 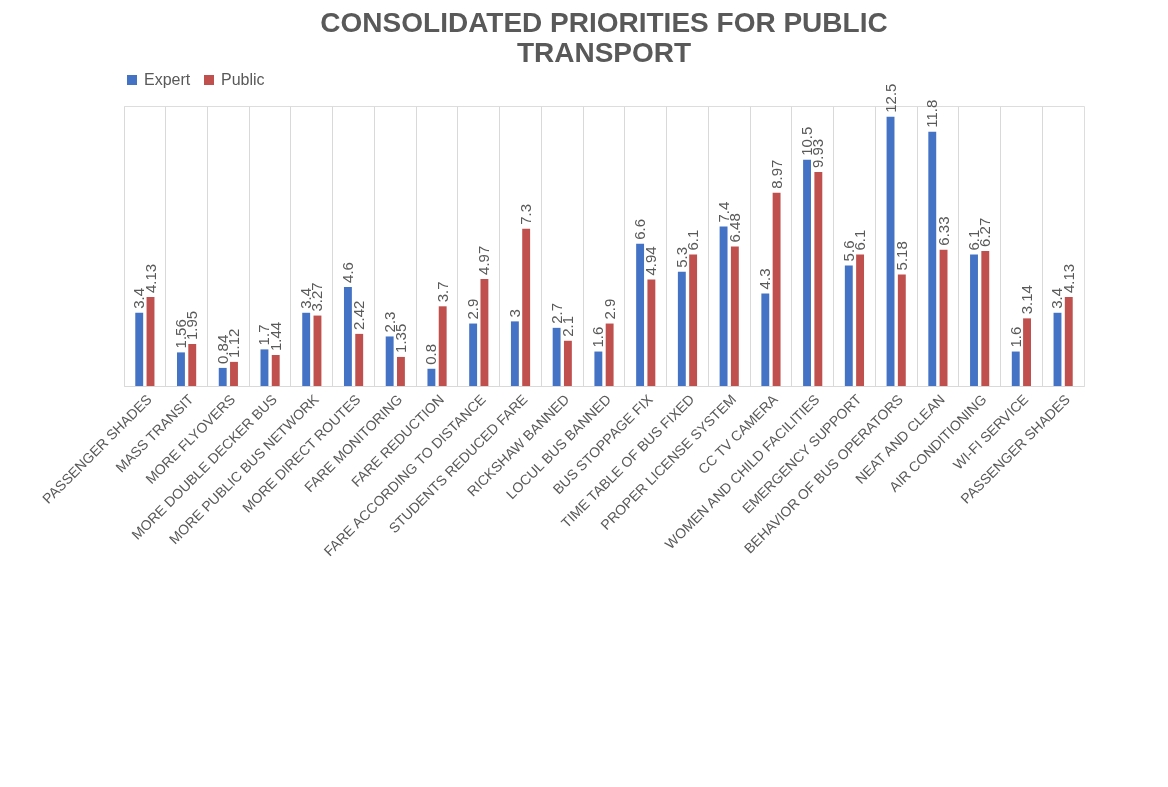 What do you see at coordinates (431, 354) in the screenshot?
I see `data-label: 0.8` at bounding box center [431, 354].